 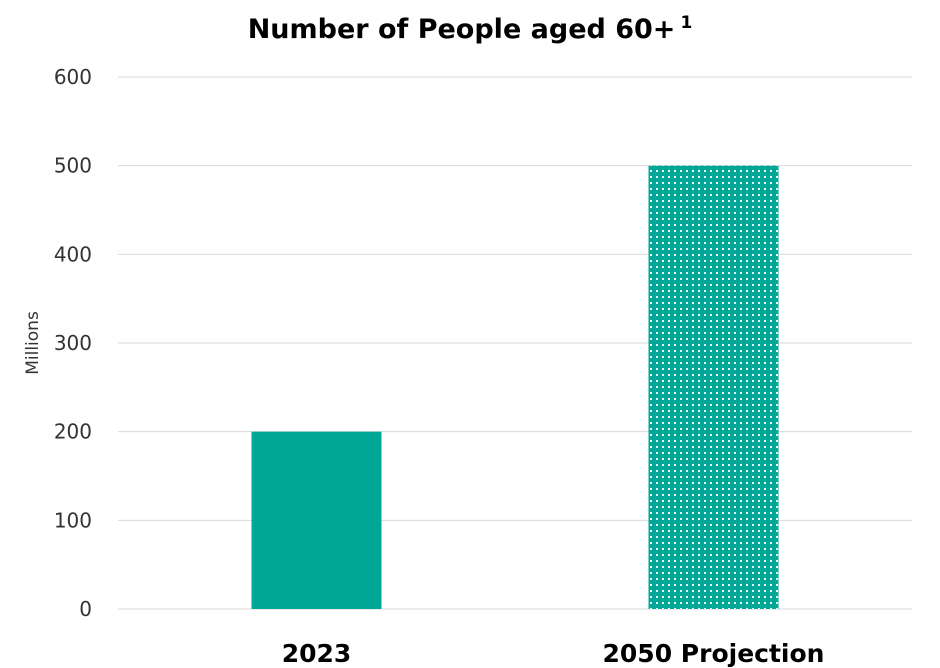 What do you see at coordinates (316, 520) in the screenshot?
I see `bar-2023` at bounding box center [316, 520].